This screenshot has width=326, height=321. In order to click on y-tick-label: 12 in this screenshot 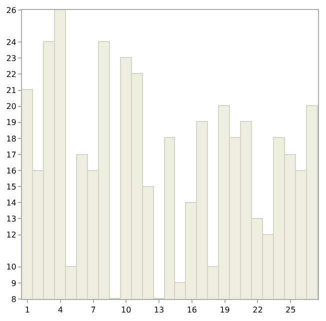, I will do `click(11, 235)`.